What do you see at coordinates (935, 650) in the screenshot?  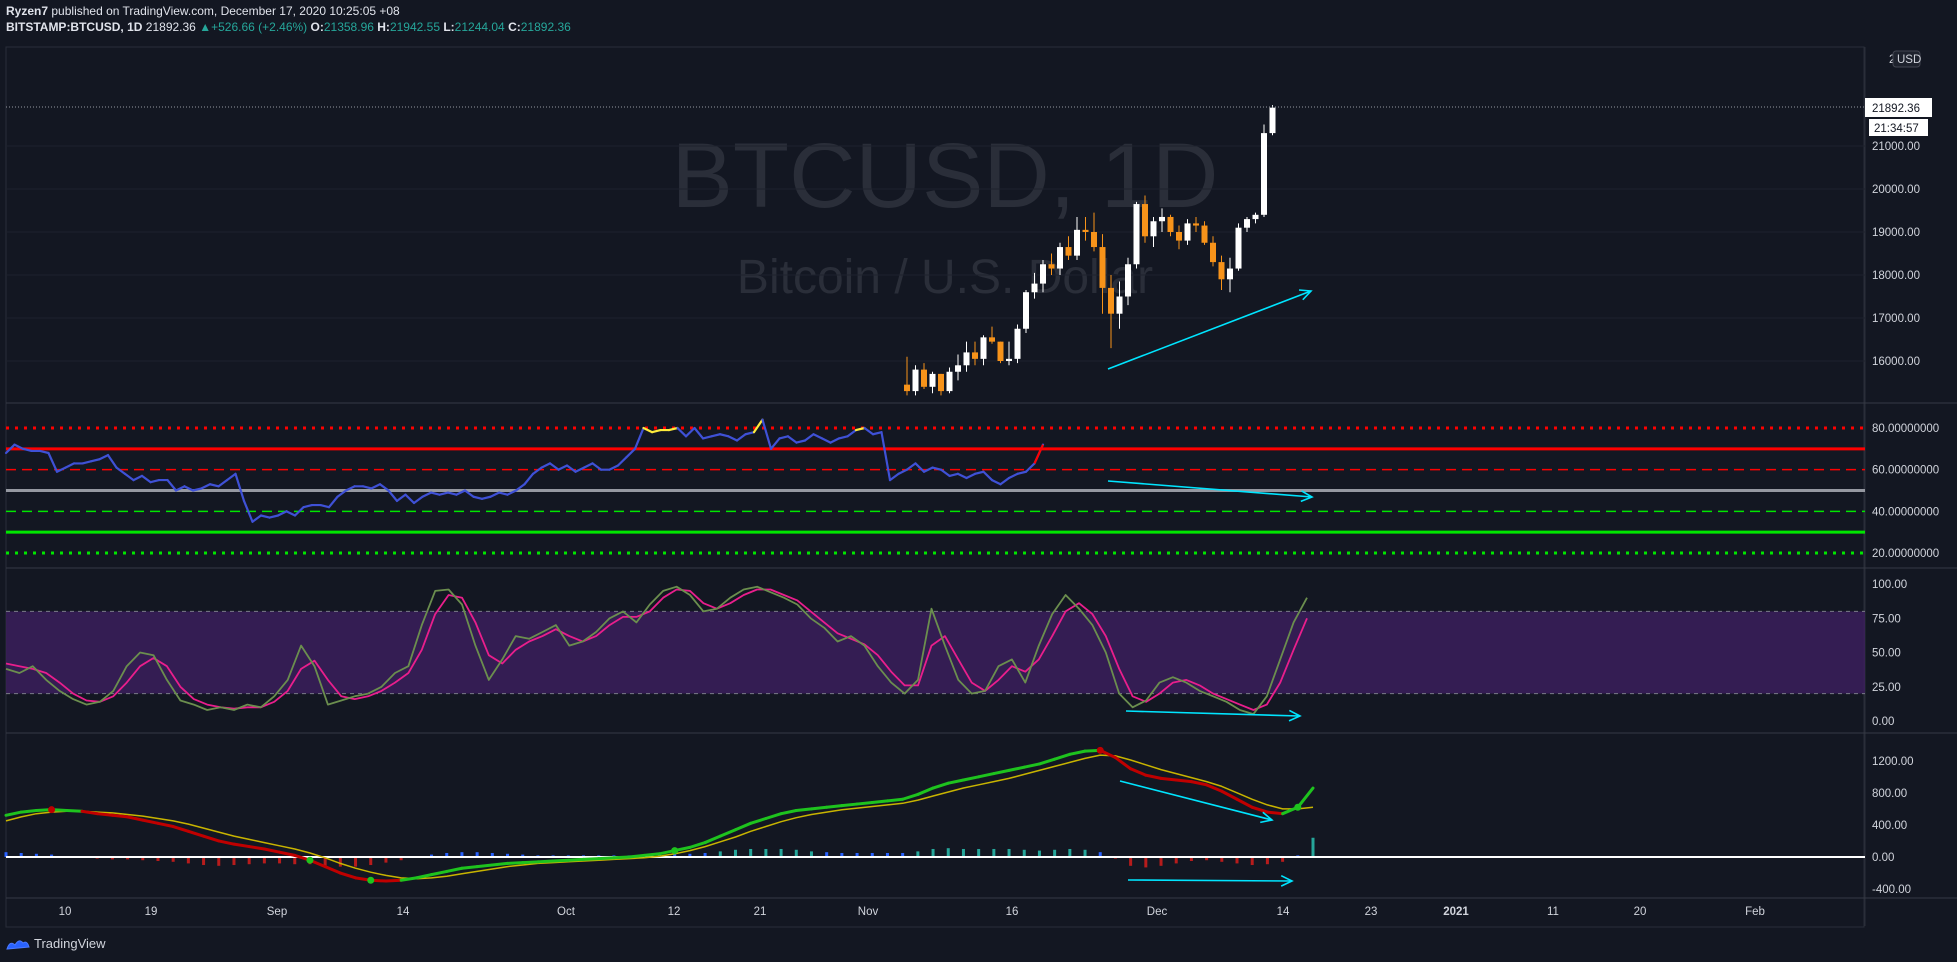 I see `stochastic-pane` at bounding box center [935, 650].